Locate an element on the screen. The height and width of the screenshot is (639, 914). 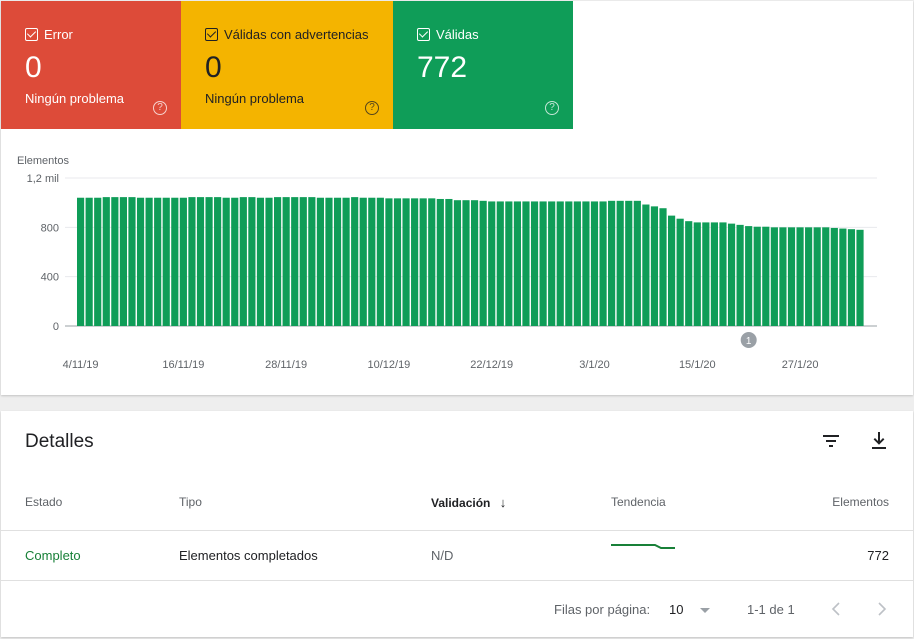
next-page-icon is located at coordinates (881, 609).